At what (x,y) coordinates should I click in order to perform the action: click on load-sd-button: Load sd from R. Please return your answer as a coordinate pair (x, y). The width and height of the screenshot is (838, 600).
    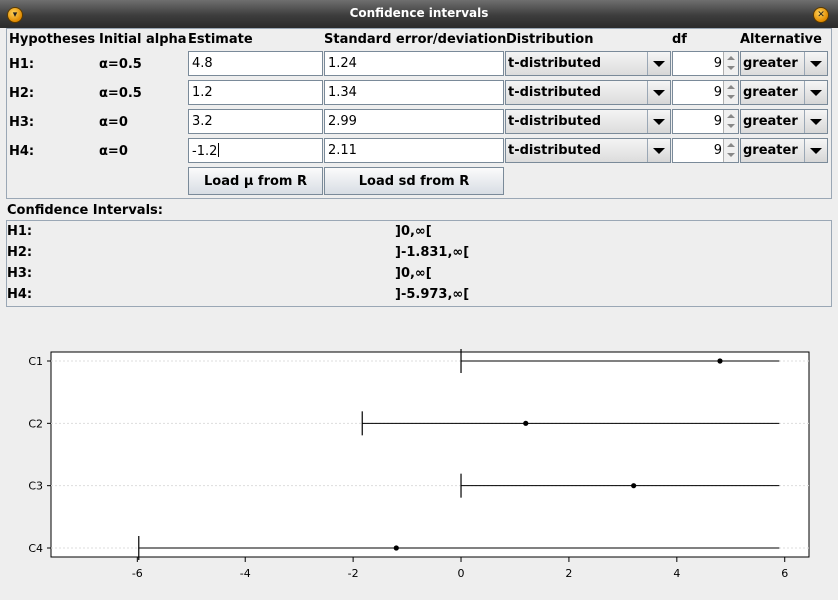
    Looking at the image, I should click on (414, 181).